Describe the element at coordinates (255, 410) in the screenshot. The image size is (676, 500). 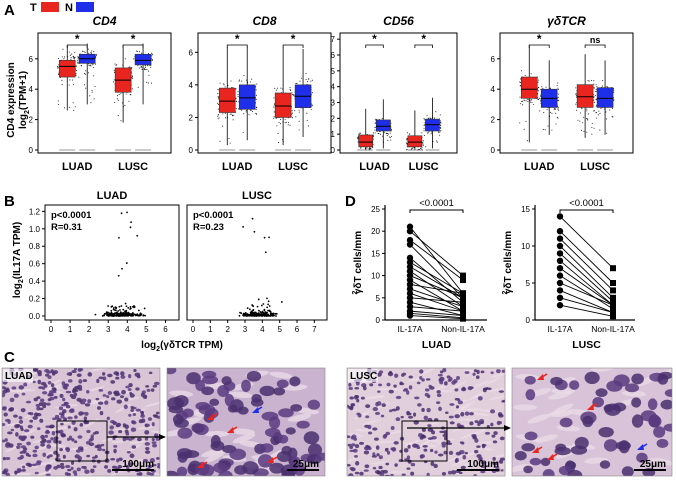
I see `cell-pointer-arrow-icon` at that location.